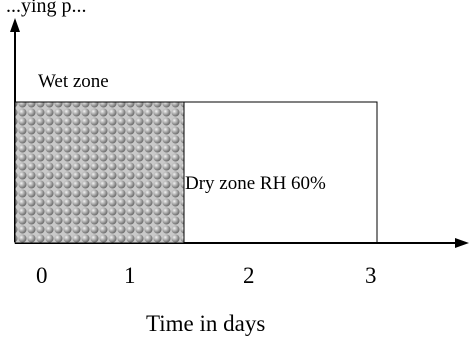  I want to click on x-tick-0: 0, so click(42, 275).